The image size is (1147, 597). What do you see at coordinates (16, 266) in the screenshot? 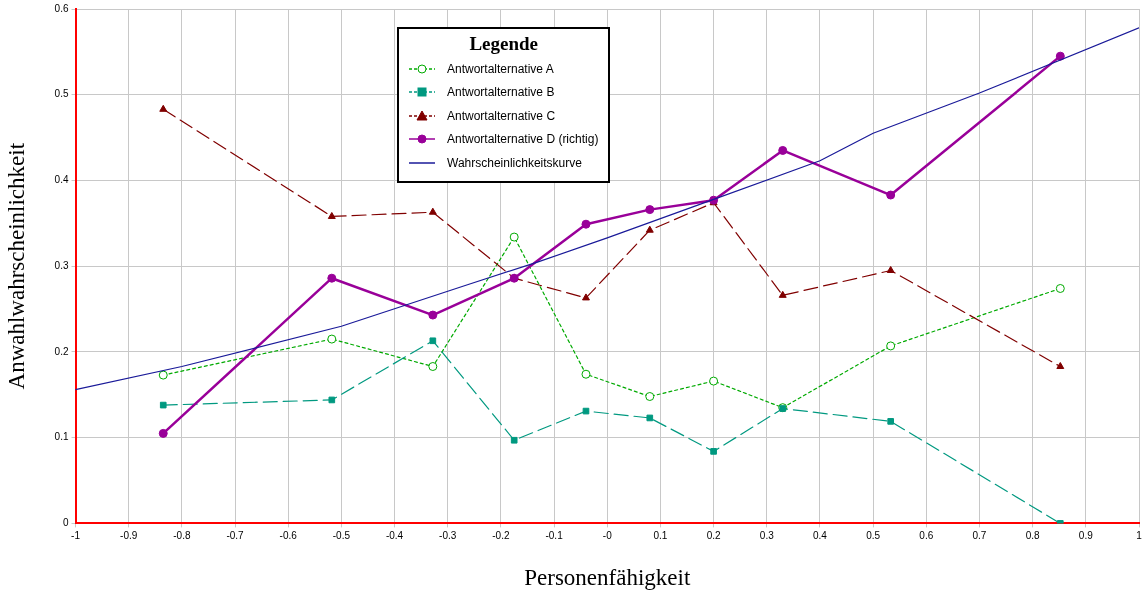
I see `y-axis-title: Anwahlwahrscheinlichkeit` at bounding box center [16, 266].